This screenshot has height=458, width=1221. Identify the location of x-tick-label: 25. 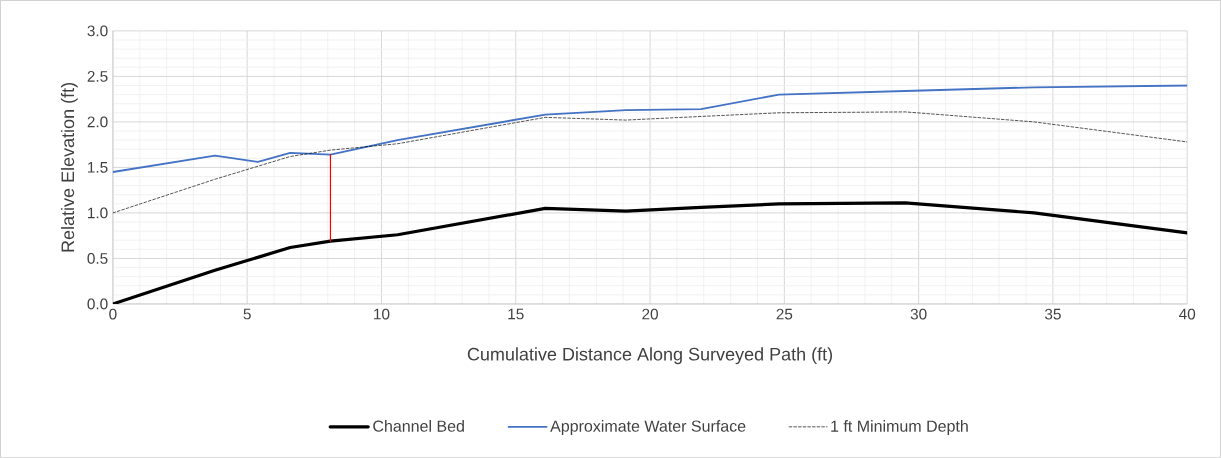
(784, 314).